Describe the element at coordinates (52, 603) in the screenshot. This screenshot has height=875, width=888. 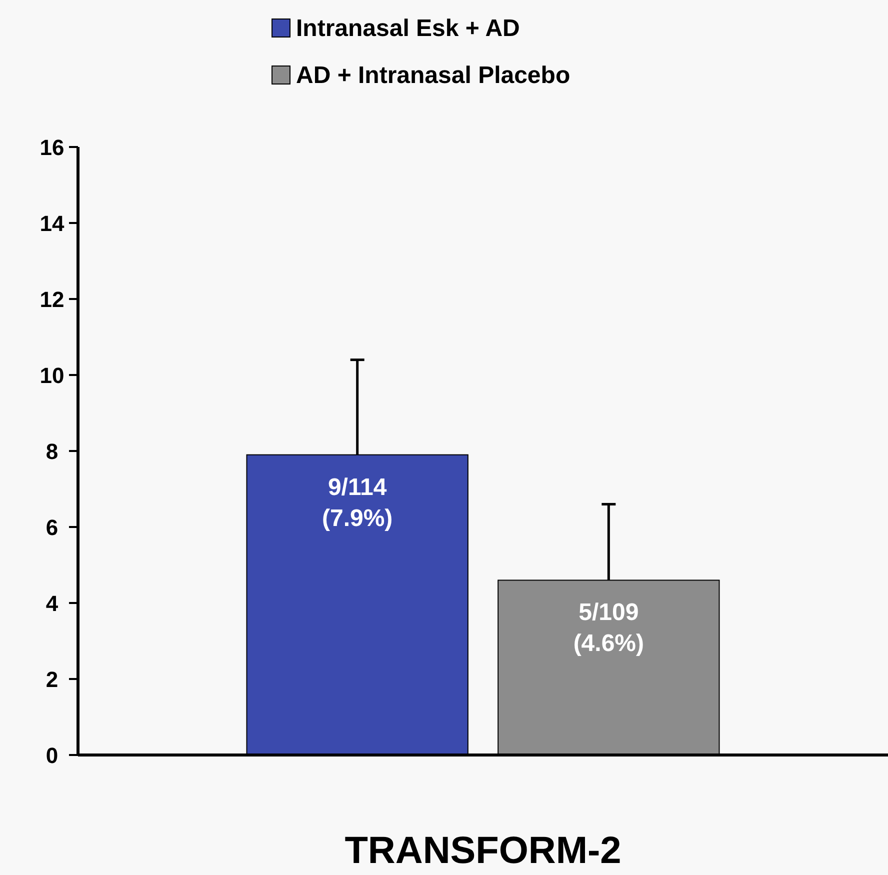
I see `y-tick-label: 4` at that location.